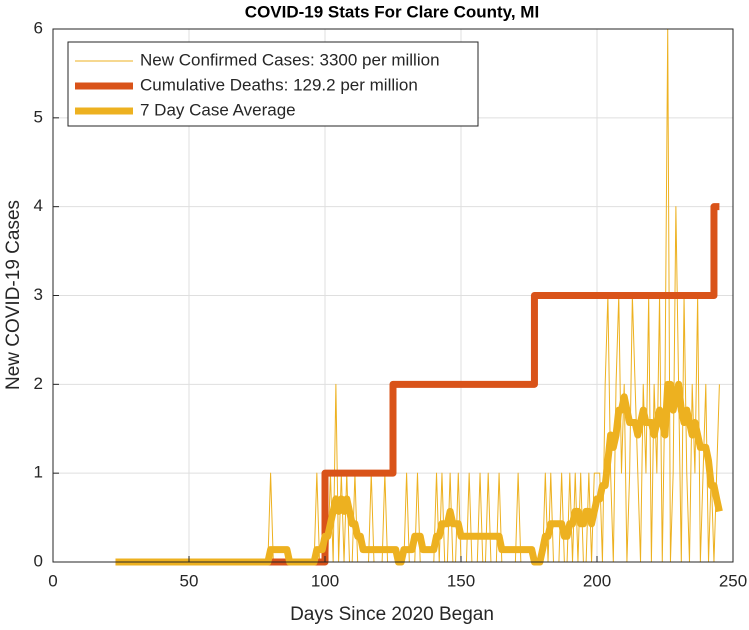  What do you see at coordinates (38, 383) in the screenshot?
I see `y-tick-label: 2` at bounding box center [38, 383].